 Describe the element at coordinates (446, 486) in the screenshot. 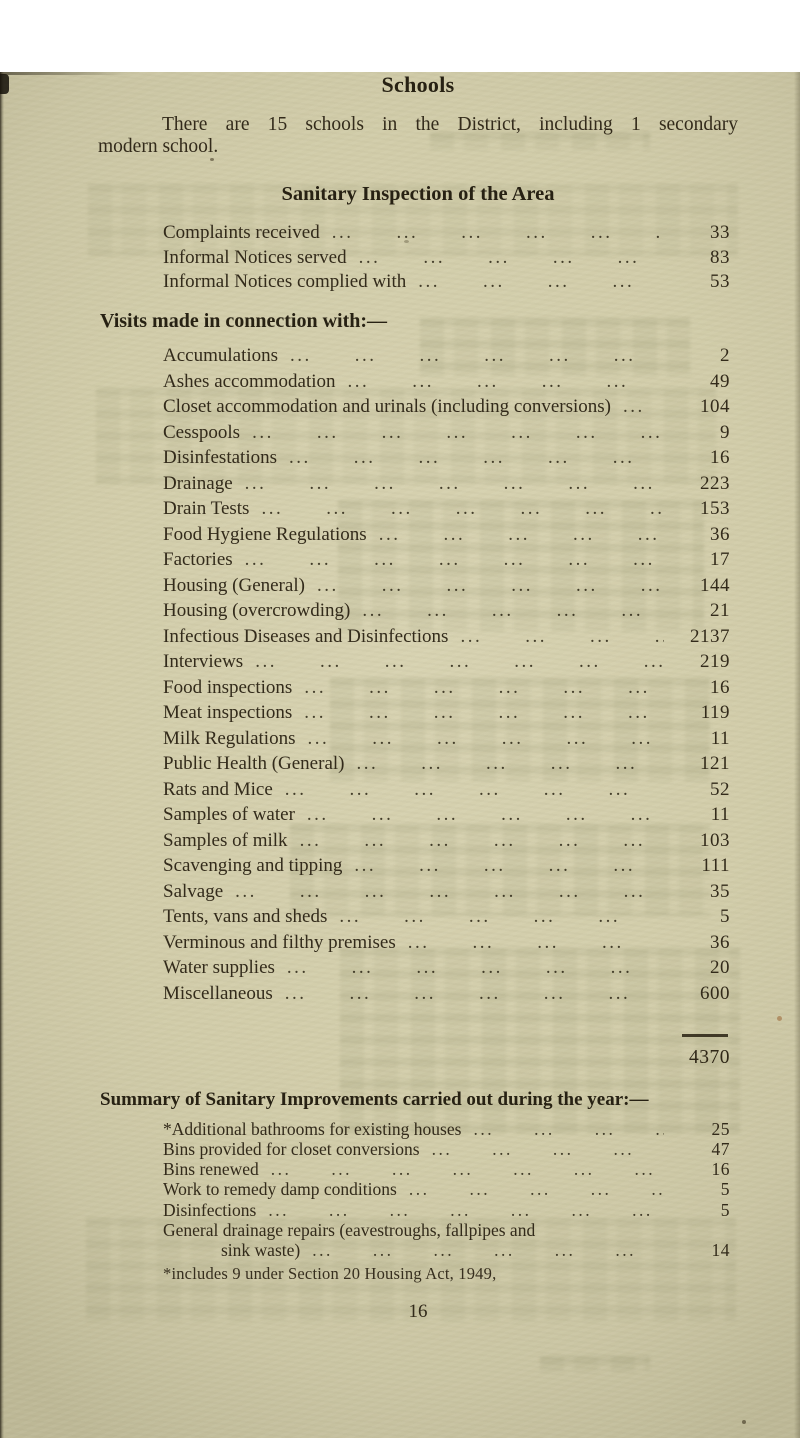

I see `stat-row: Drainage 223` at that location.